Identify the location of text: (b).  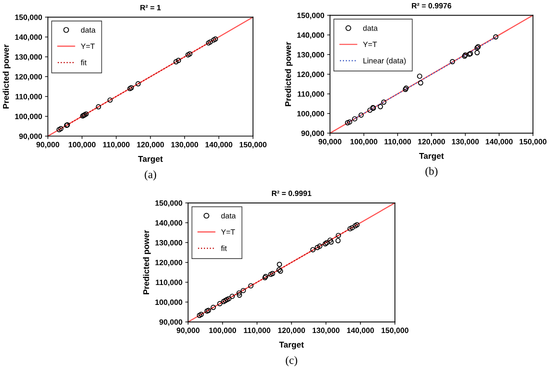
(431, 172).